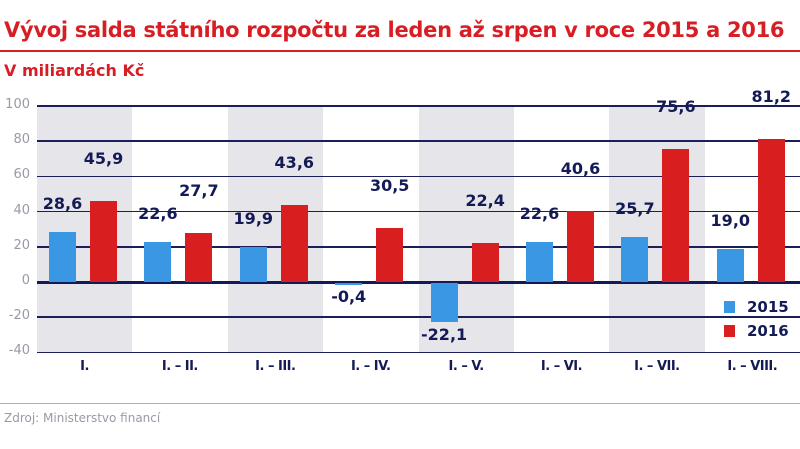 This screenshot has width=800, height=449. I want to click on value-label: 27,7, so click(199, 191).